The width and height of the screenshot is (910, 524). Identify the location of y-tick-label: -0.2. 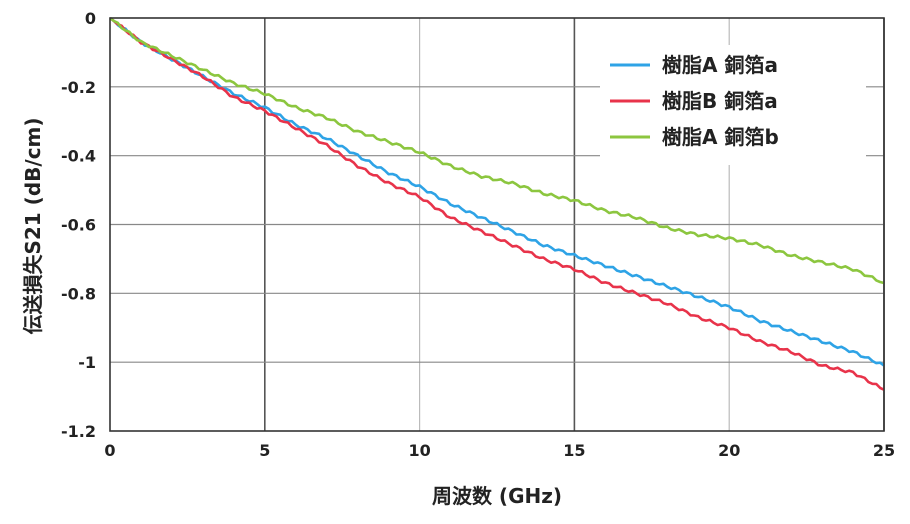
(78, 87).